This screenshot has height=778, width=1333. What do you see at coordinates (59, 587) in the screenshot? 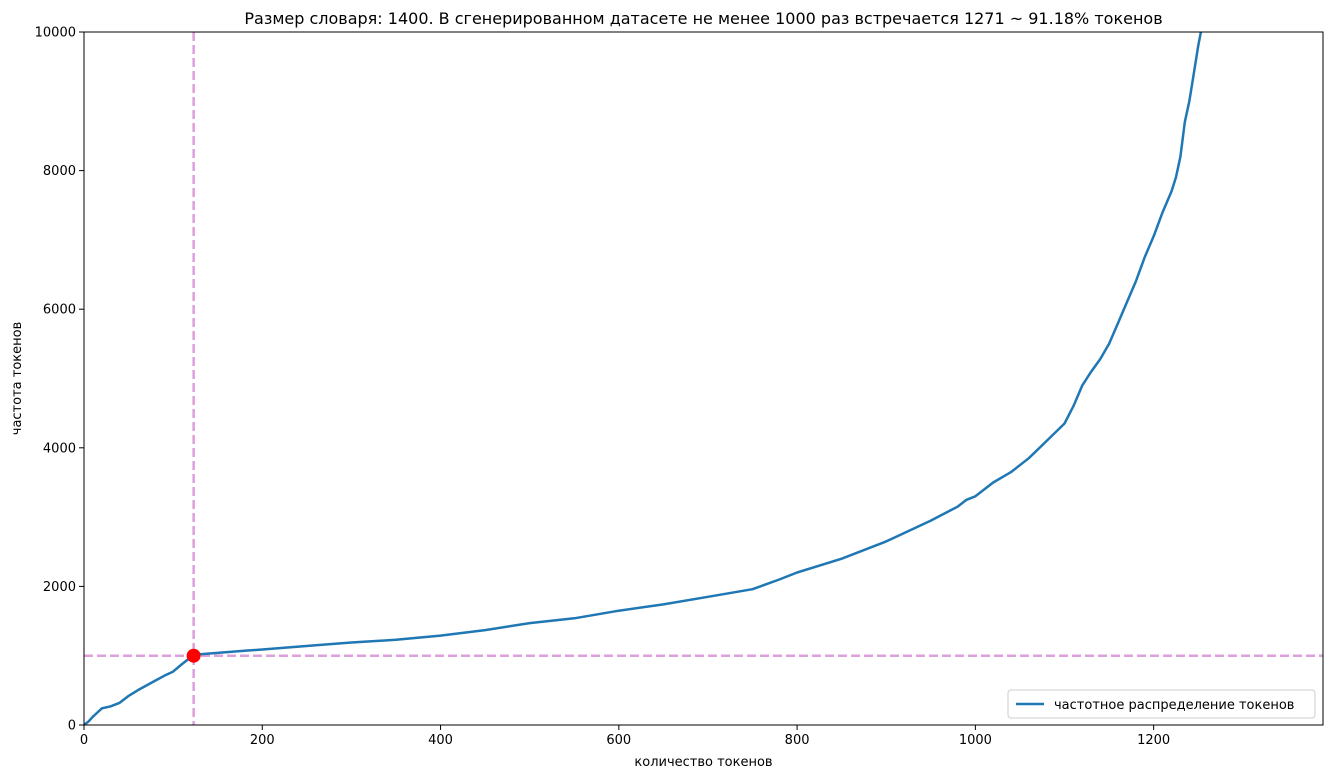
I see `y-tick-label: 2000` at bounding box center [59, 587].